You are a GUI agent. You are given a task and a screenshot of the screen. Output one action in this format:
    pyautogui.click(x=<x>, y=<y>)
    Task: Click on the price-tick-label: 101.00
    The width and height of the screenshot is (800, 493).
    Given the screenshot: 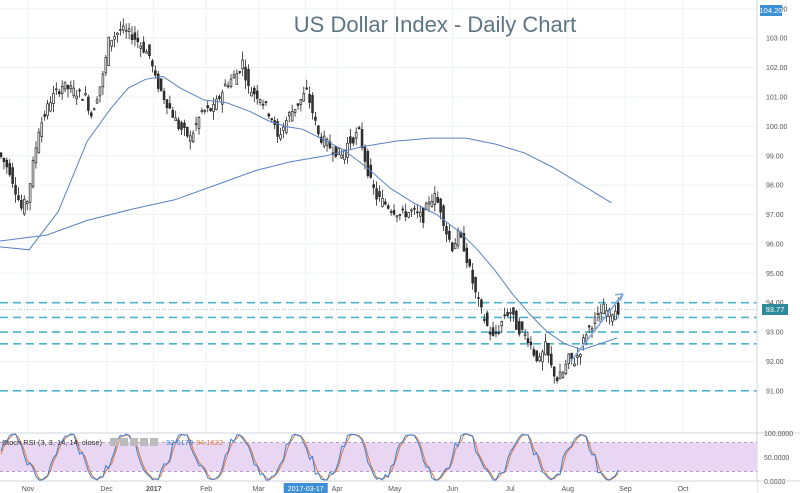 What is the action you would take?
    pyautogui.click(x=777, y=97)
    